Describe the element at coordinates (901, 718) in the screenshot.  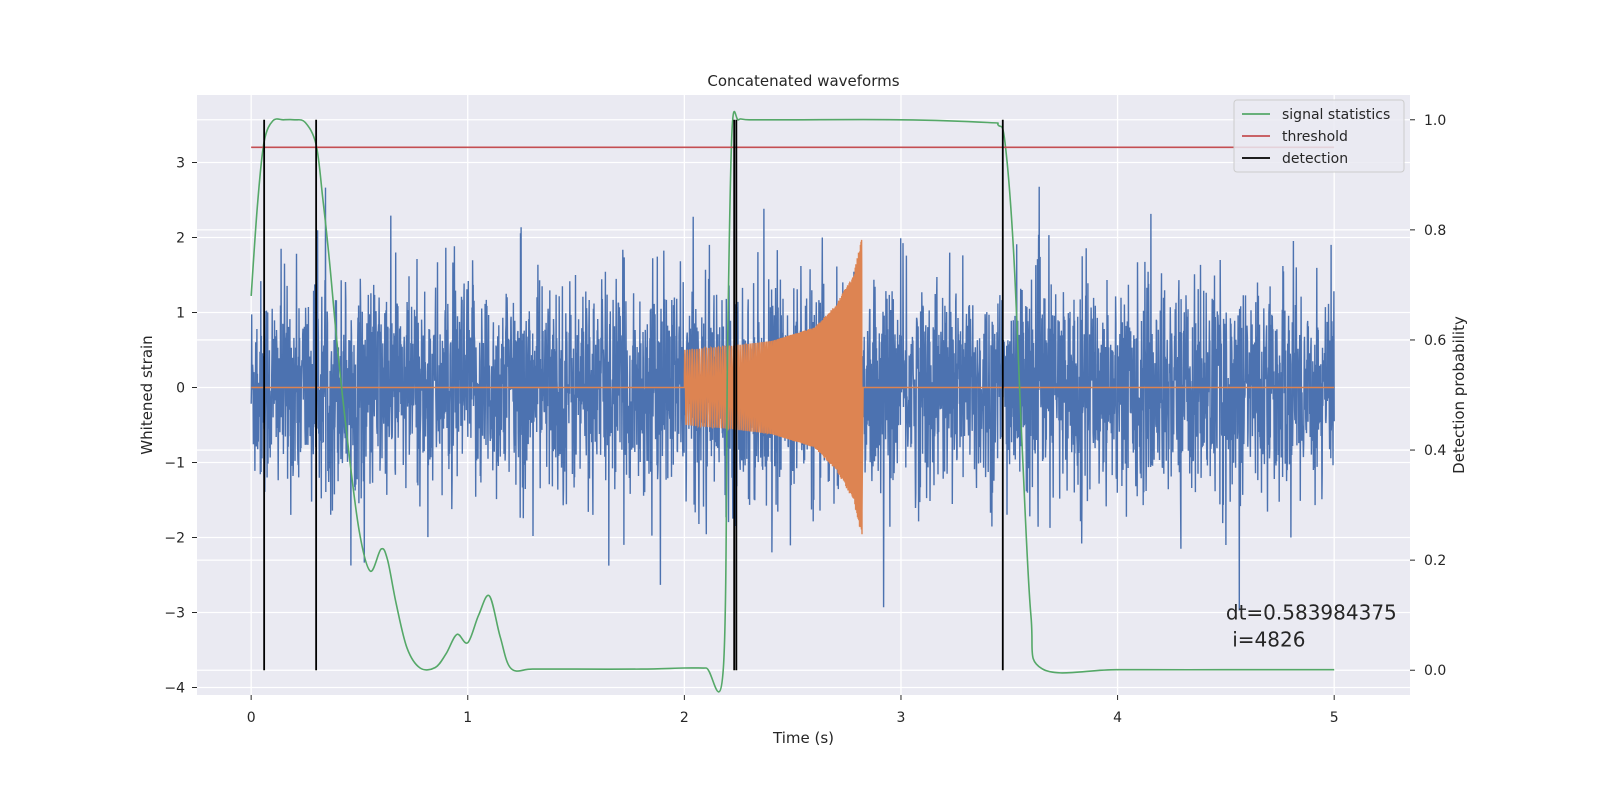
I see `x-tick-label: 3` at that location.